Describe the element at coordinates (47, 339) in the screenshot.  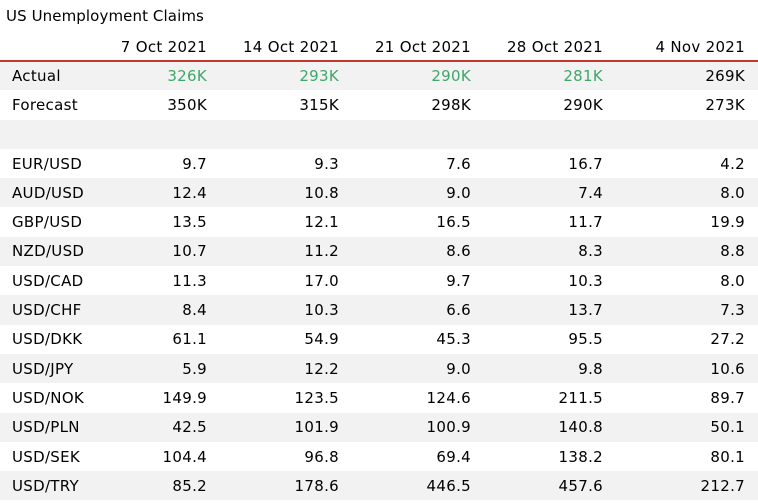
I see `row-label: USD/DKK` at that location.